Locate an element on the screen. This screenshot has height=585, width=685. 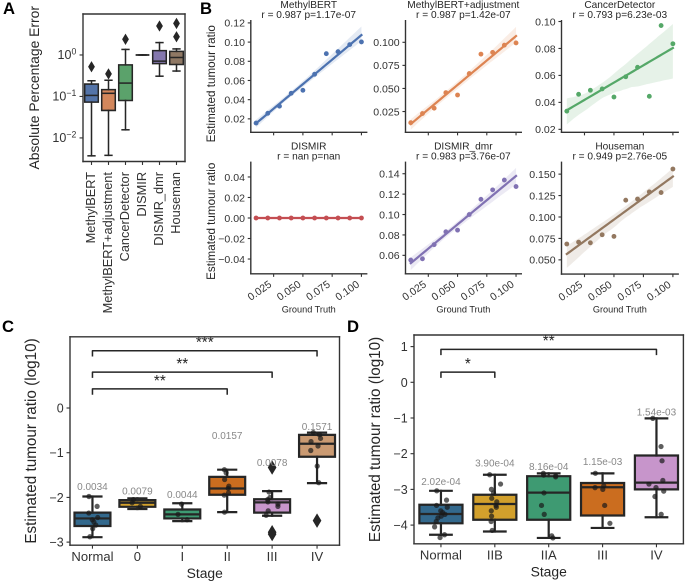
svg-text: B is located at coordinates (206, 9).